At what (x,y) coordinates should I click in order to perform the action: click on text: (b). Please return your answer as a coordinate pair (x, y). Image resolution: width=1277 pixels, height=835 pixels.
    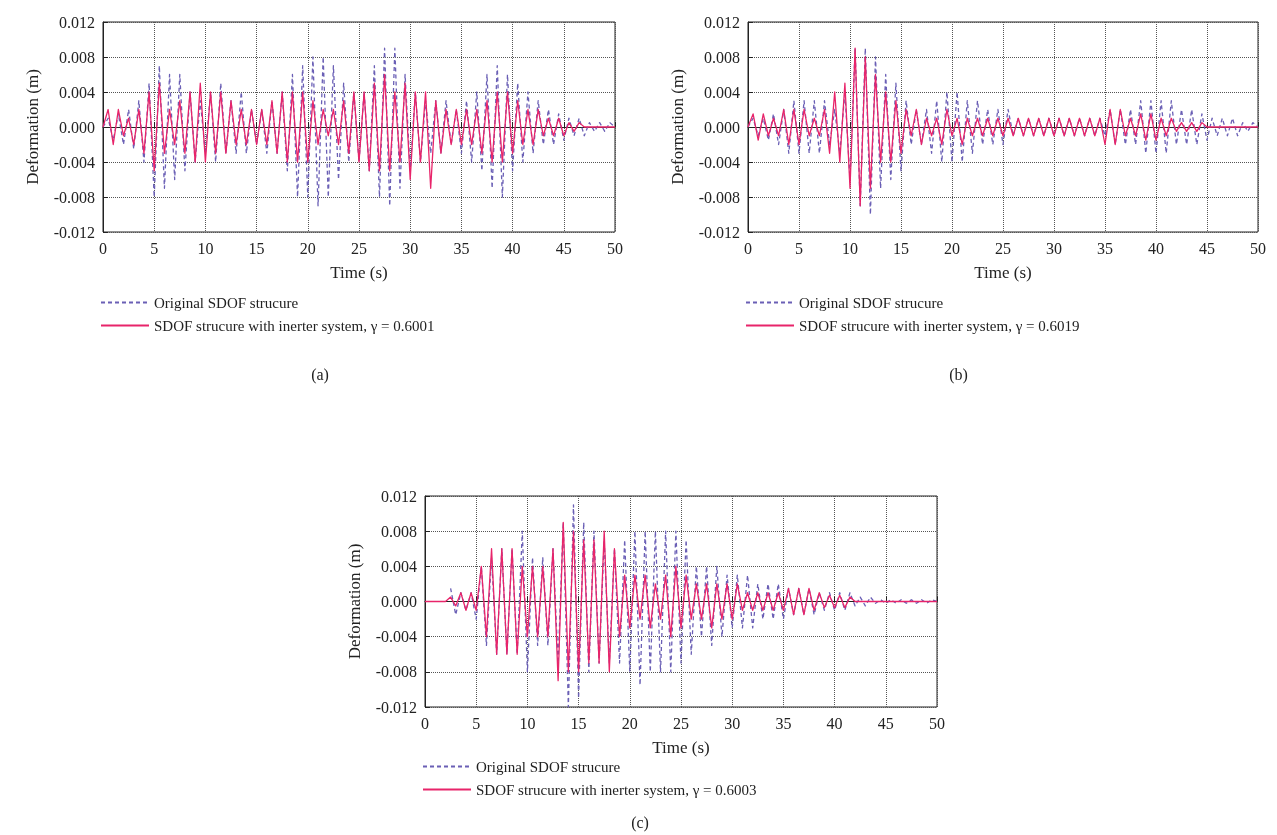
    Looking at the image, I should click on (958, 374).